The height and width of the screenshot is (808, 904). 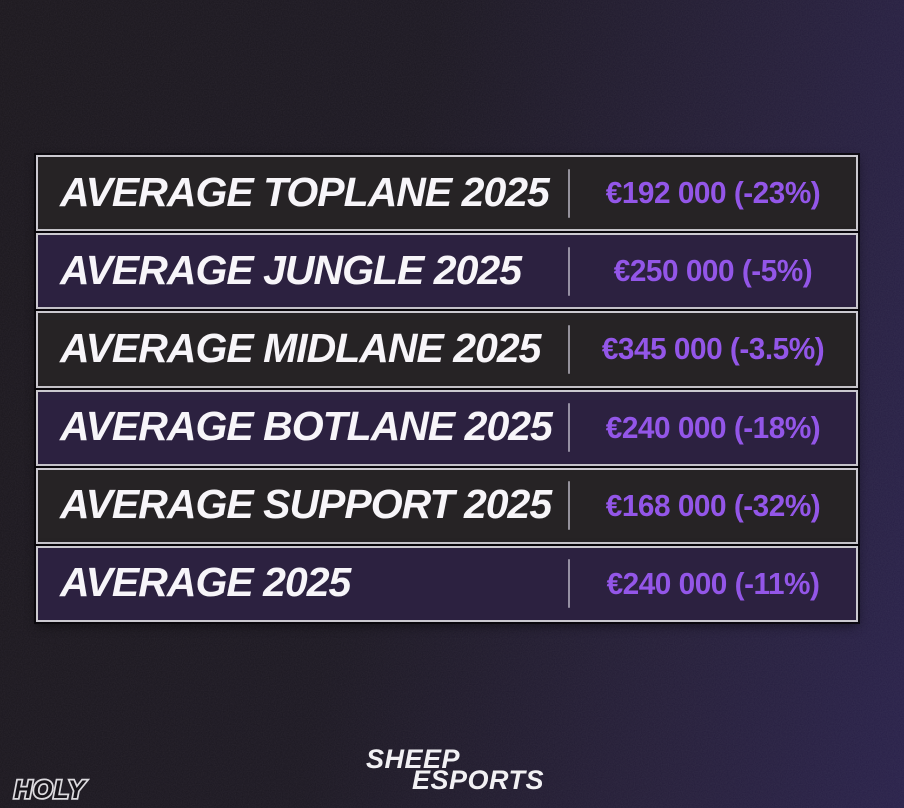 I want to click on row-label: AVERAGE SUPPORT 2025, so click(x=306, y=504).